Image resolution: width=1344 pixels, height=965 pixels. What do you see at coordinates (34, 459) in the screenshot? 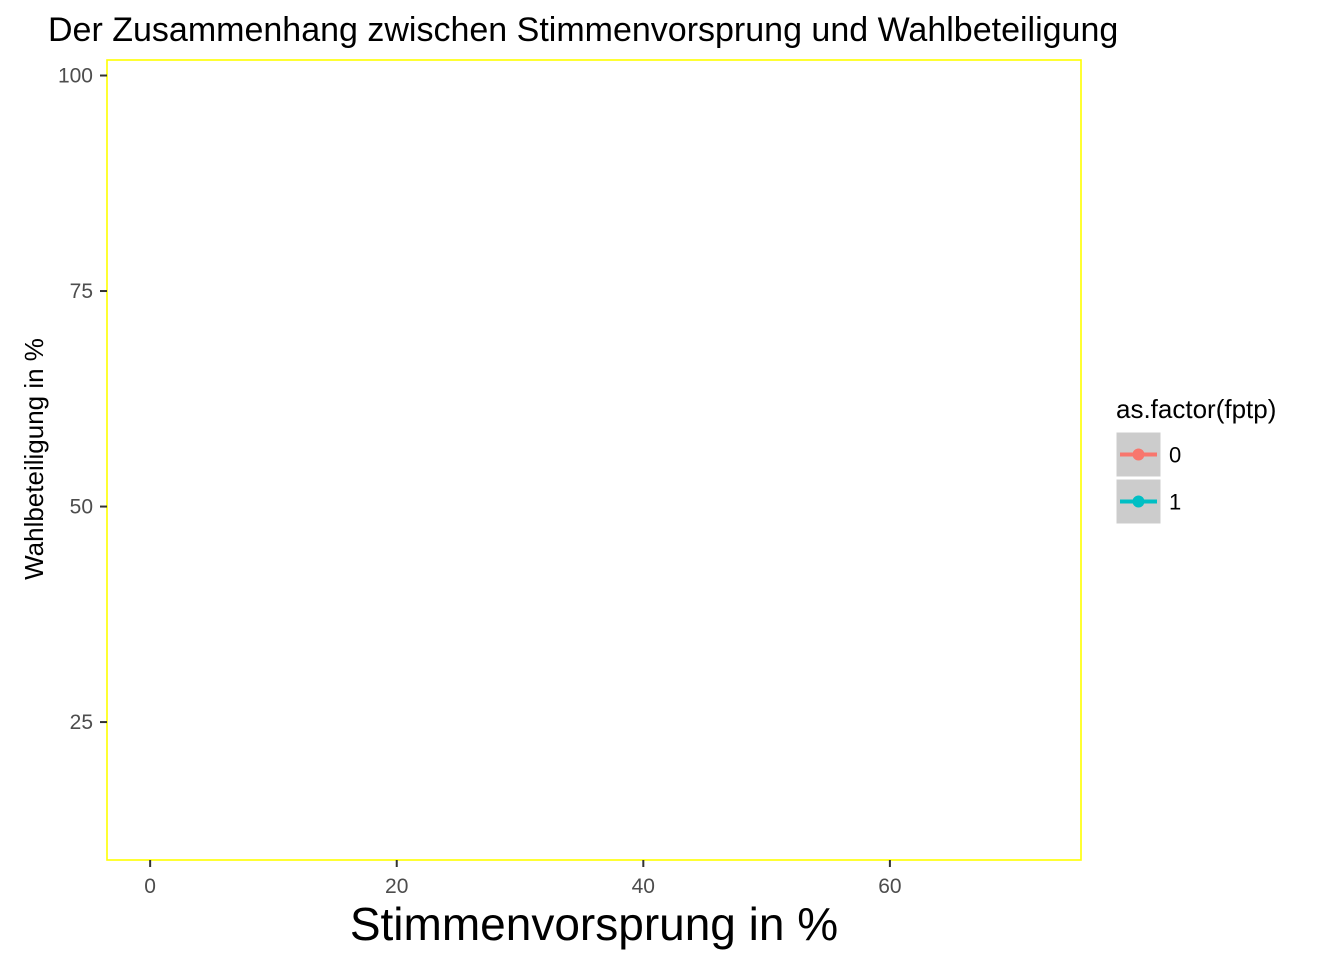
I see `y-axis-label: Wahlbeteiligung in %` at bounding box center [34, 459].